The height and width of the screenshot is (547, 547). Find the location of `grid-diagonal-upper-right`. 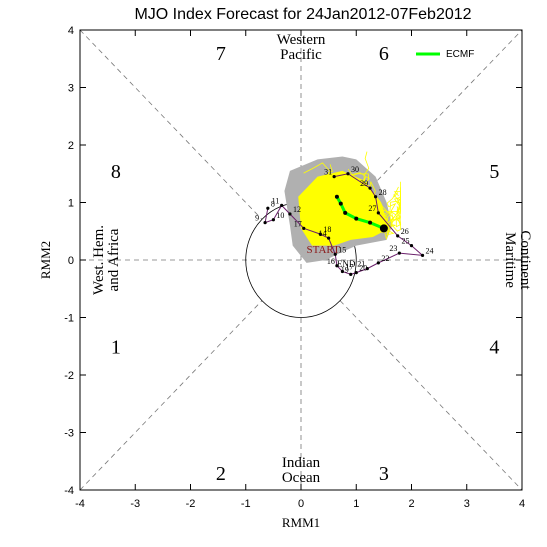

grid-diagonal-upper-right is located at coordinates (431, 124).